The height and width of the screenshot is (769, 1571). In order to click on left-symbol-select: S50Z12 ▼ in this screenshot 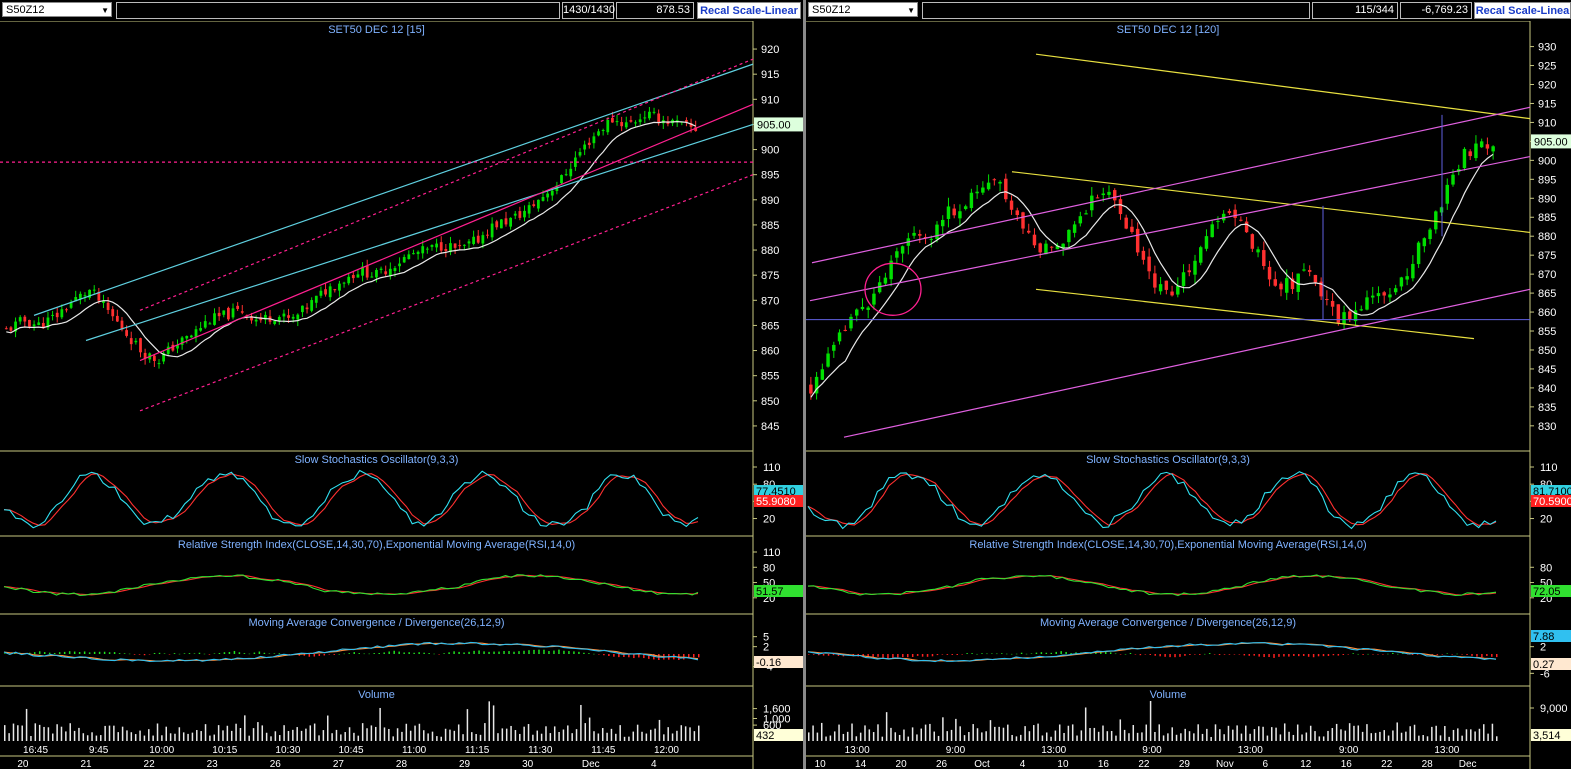, I will do `click(57, 9)`.